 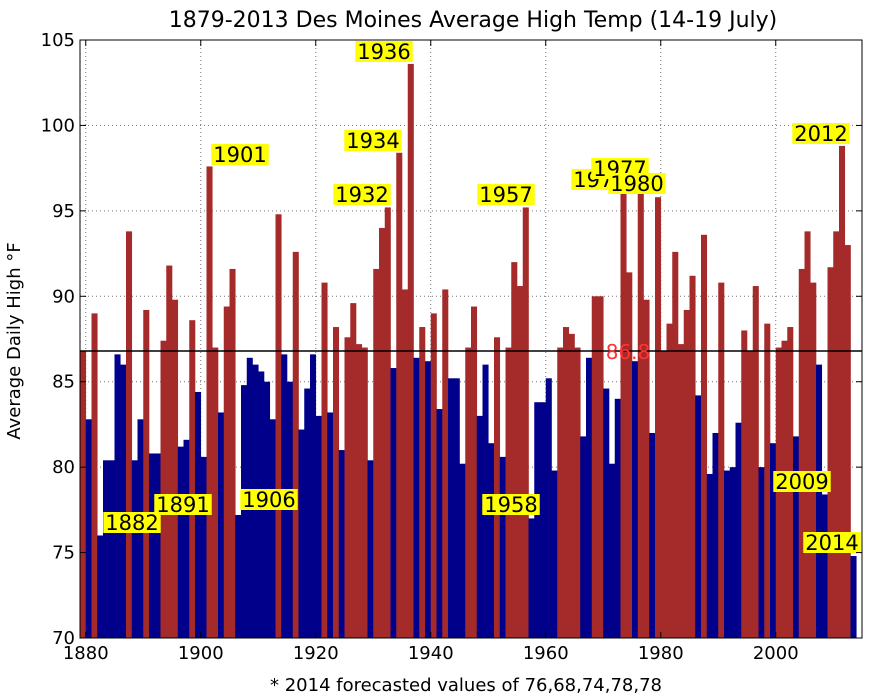 What do you see at coordinates (776, 653) in the screenshot?
I see `x-tick-label: 2000` at bounding box center [776, 653].